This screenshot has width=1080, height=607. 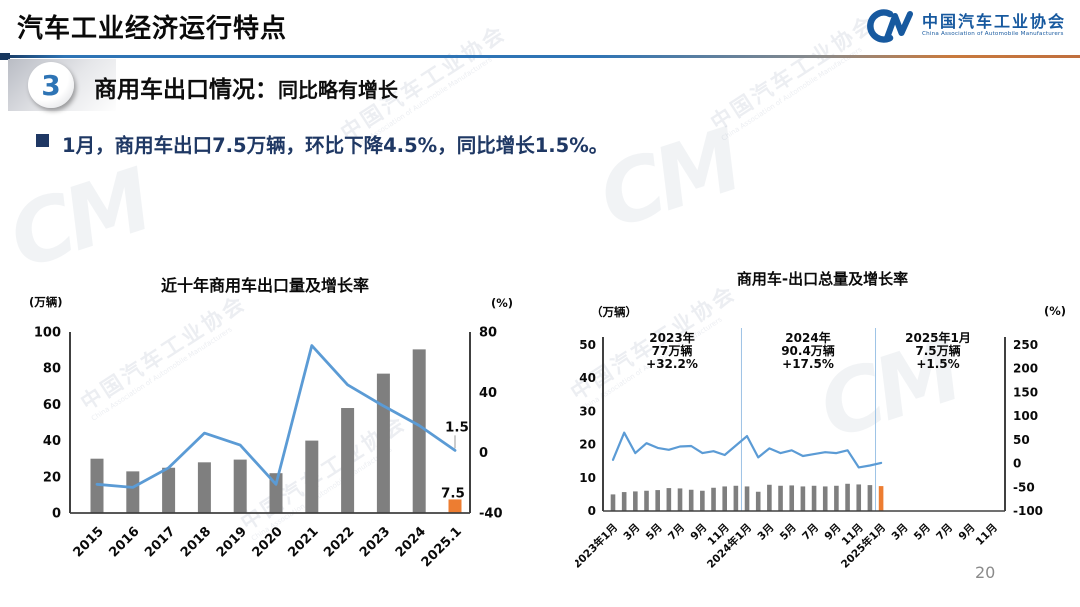 I want to click on x-label-2018: 2018, so click(x=196, y=542).